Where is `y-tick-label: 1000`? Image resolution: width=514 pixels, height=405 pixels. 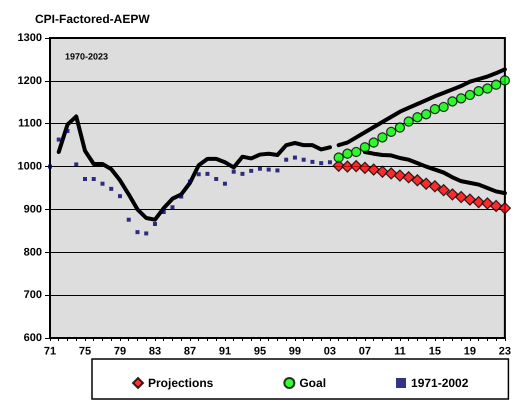 y-tick-label: 1000 is located at coordinates (30, 166).